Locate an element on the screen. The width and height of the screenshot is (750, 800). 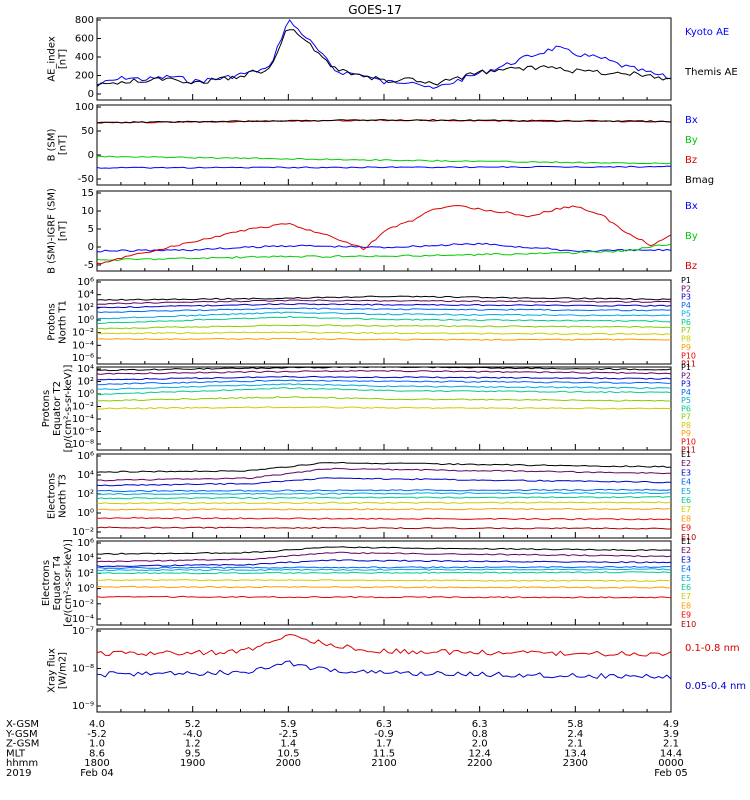
y-tick-label: 10⁻⁸ is located at coordinates (83, 444).